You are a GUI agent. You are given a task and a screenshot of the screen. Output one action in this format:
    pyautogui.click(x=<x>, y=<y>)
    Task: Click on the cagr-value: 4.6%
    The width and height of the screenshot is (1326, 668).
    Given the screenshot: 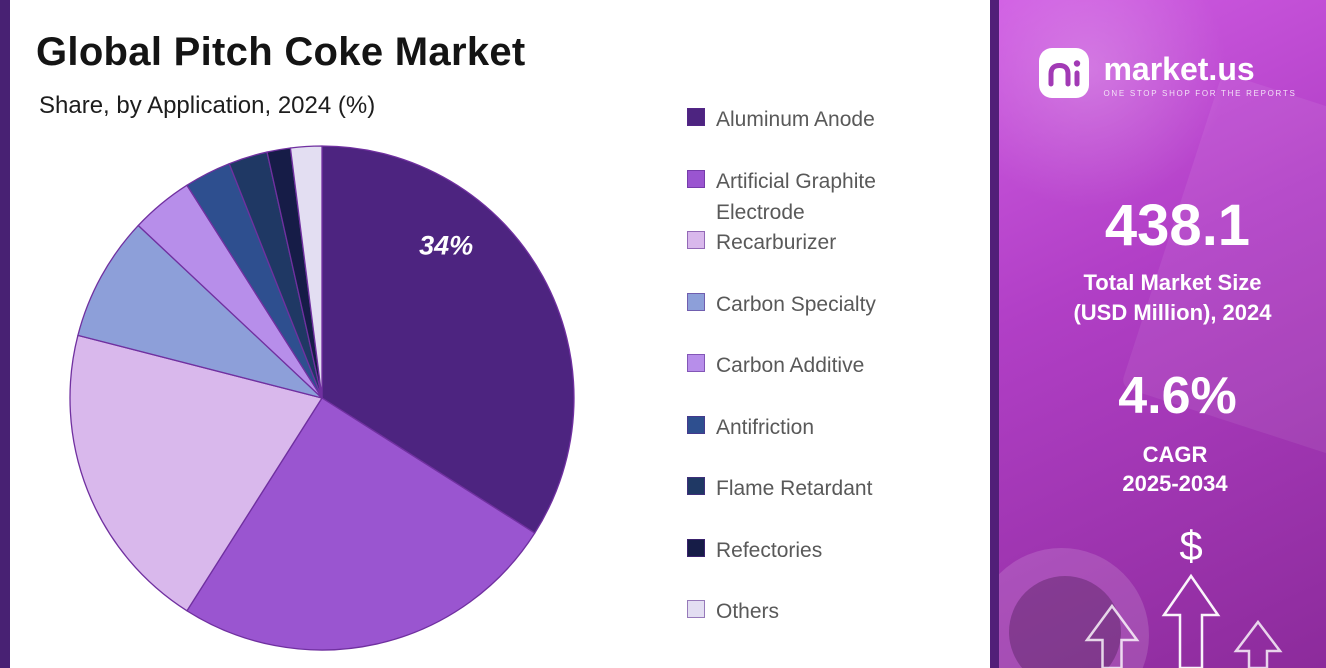 What is the action you would take?
    pyautogui.click(x=1177, y=396)
    